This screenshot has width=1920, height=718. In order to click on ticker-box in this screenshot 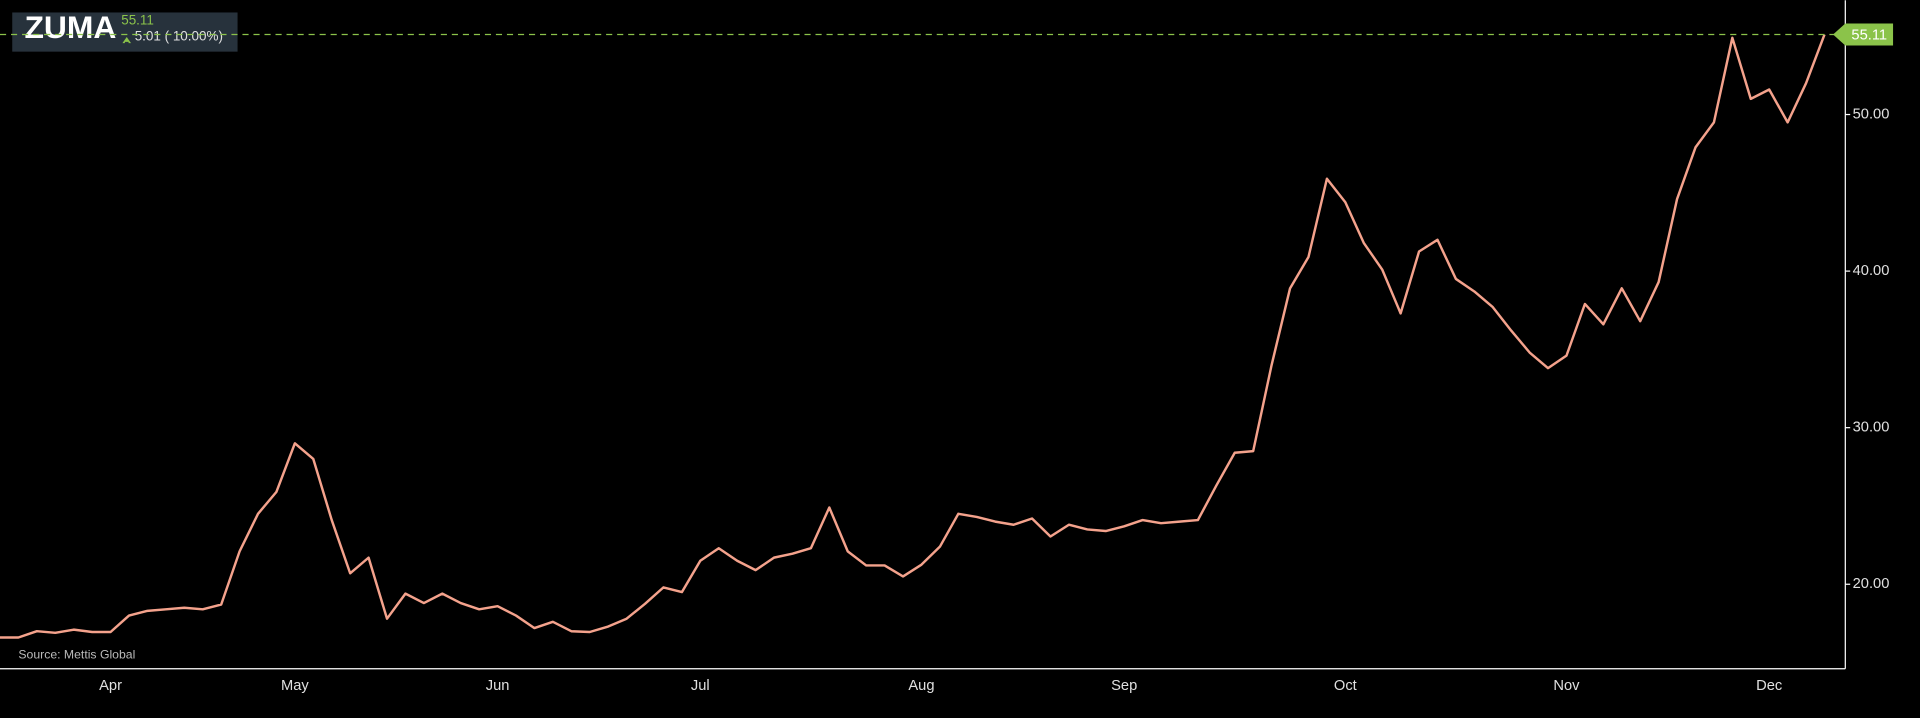, I will do `click(125, 32)`.